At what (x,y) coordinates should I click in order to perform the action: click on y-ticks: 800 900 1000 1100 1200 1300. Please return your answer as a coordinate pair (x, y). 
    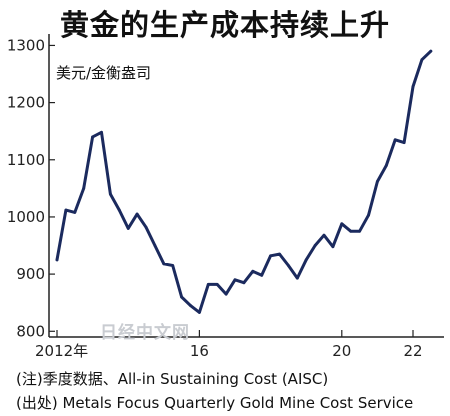
    Looking at the image, I should click on (31, 188).